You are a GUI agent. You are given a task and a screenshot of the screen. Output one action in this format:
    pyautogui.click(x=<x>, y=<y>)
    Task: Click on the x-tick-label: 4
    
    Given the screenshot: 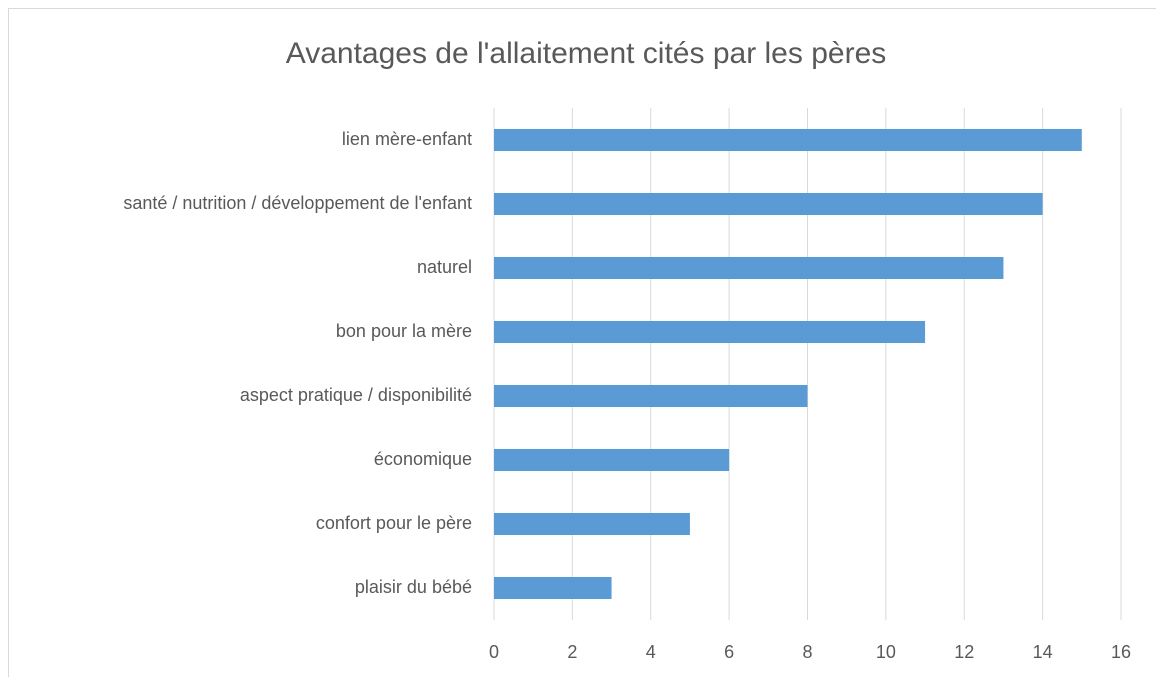 What is the action you would take?
    pyautogui.click(x=651, y=652)
    